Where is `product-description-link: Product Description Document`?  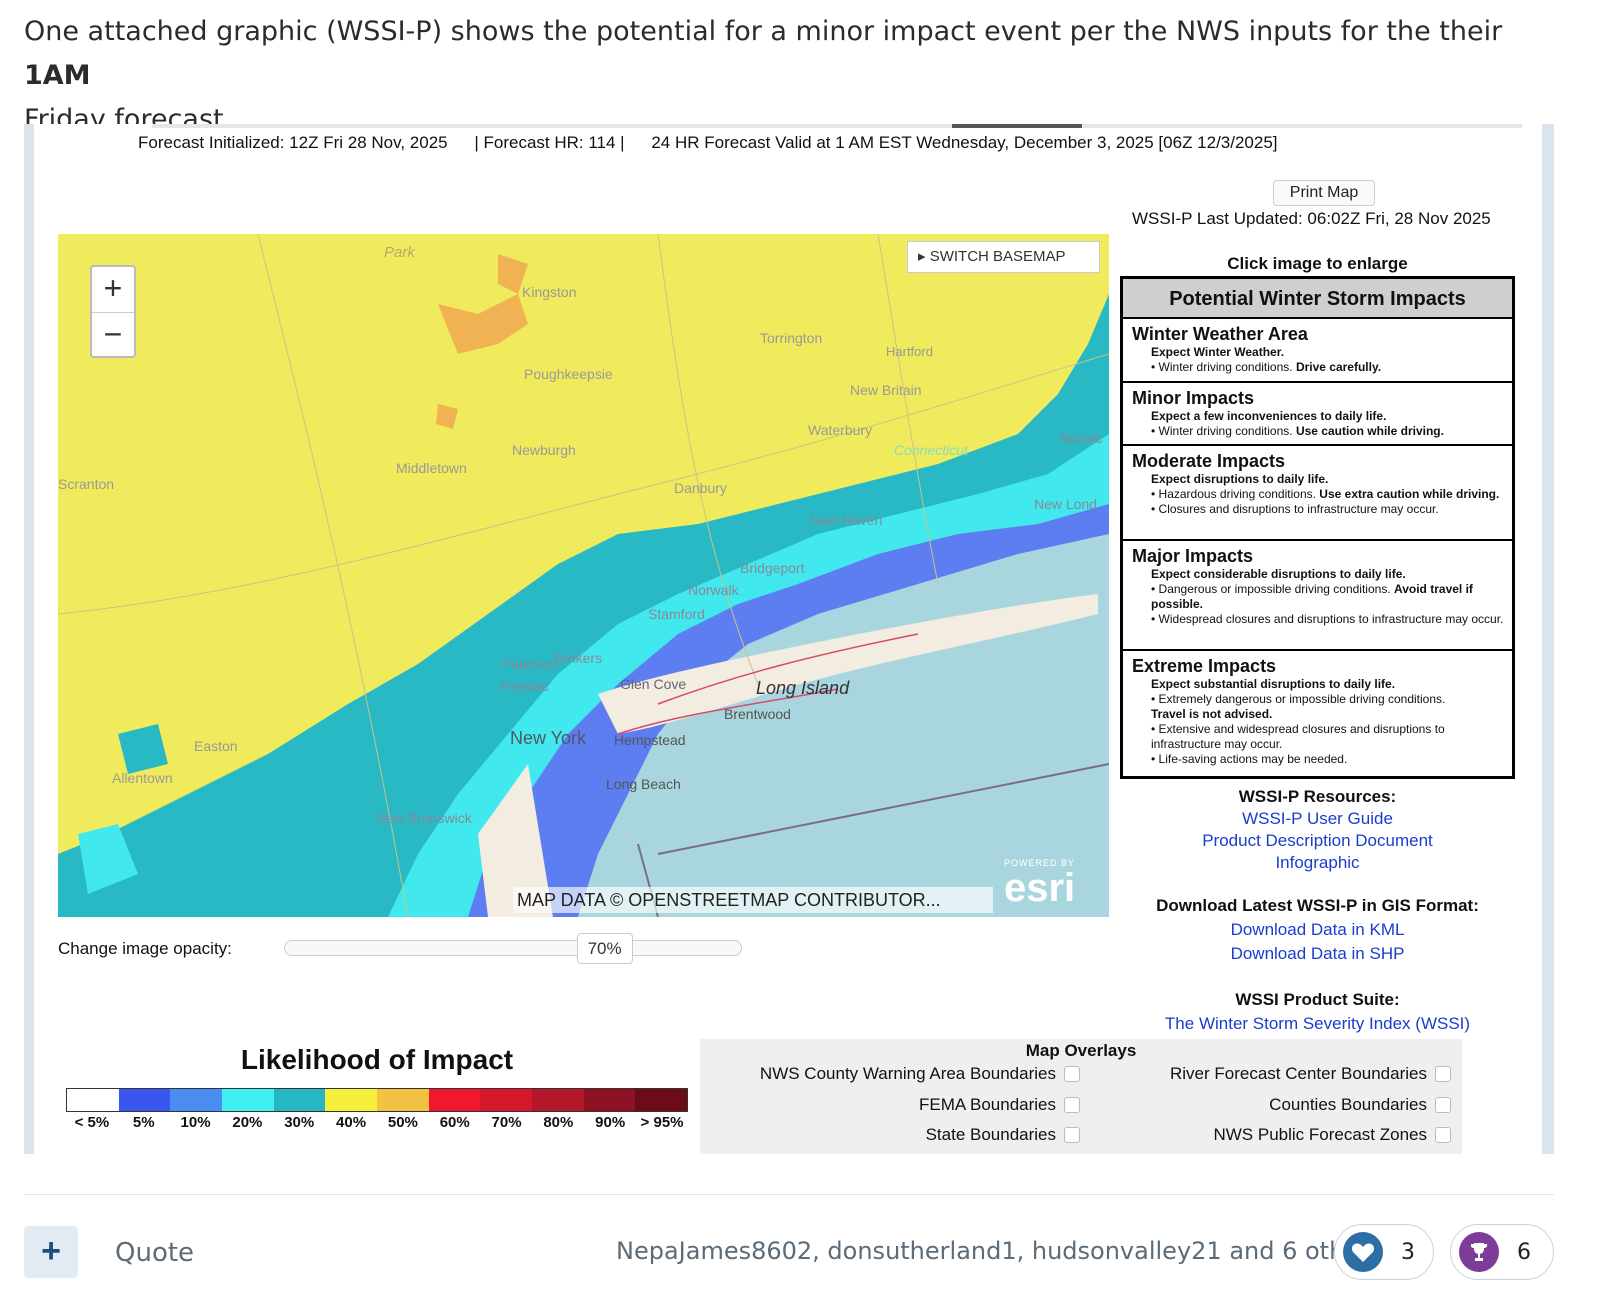 product-description-link: Product Description Document is located at coordinates (1317, 840).